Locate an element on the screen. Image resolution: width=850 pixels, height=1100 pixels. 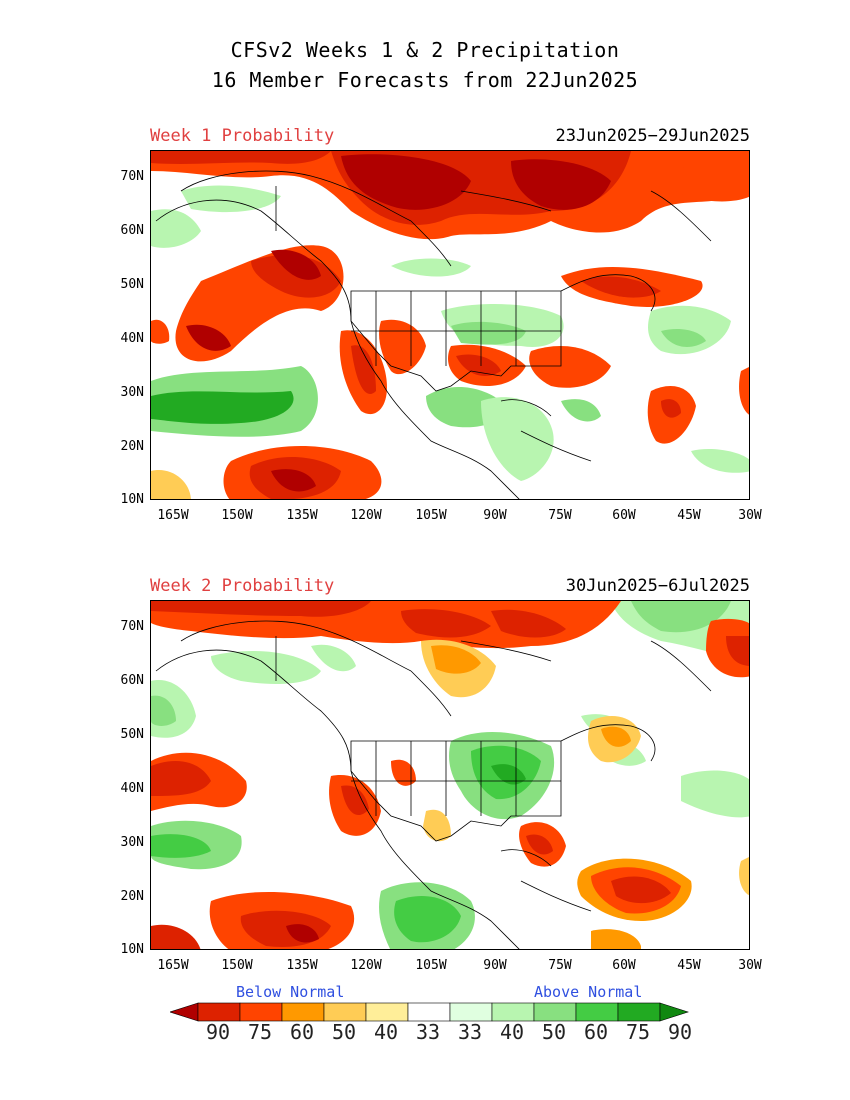
week2-ytick: 70N is located at coordinates (132, 626).